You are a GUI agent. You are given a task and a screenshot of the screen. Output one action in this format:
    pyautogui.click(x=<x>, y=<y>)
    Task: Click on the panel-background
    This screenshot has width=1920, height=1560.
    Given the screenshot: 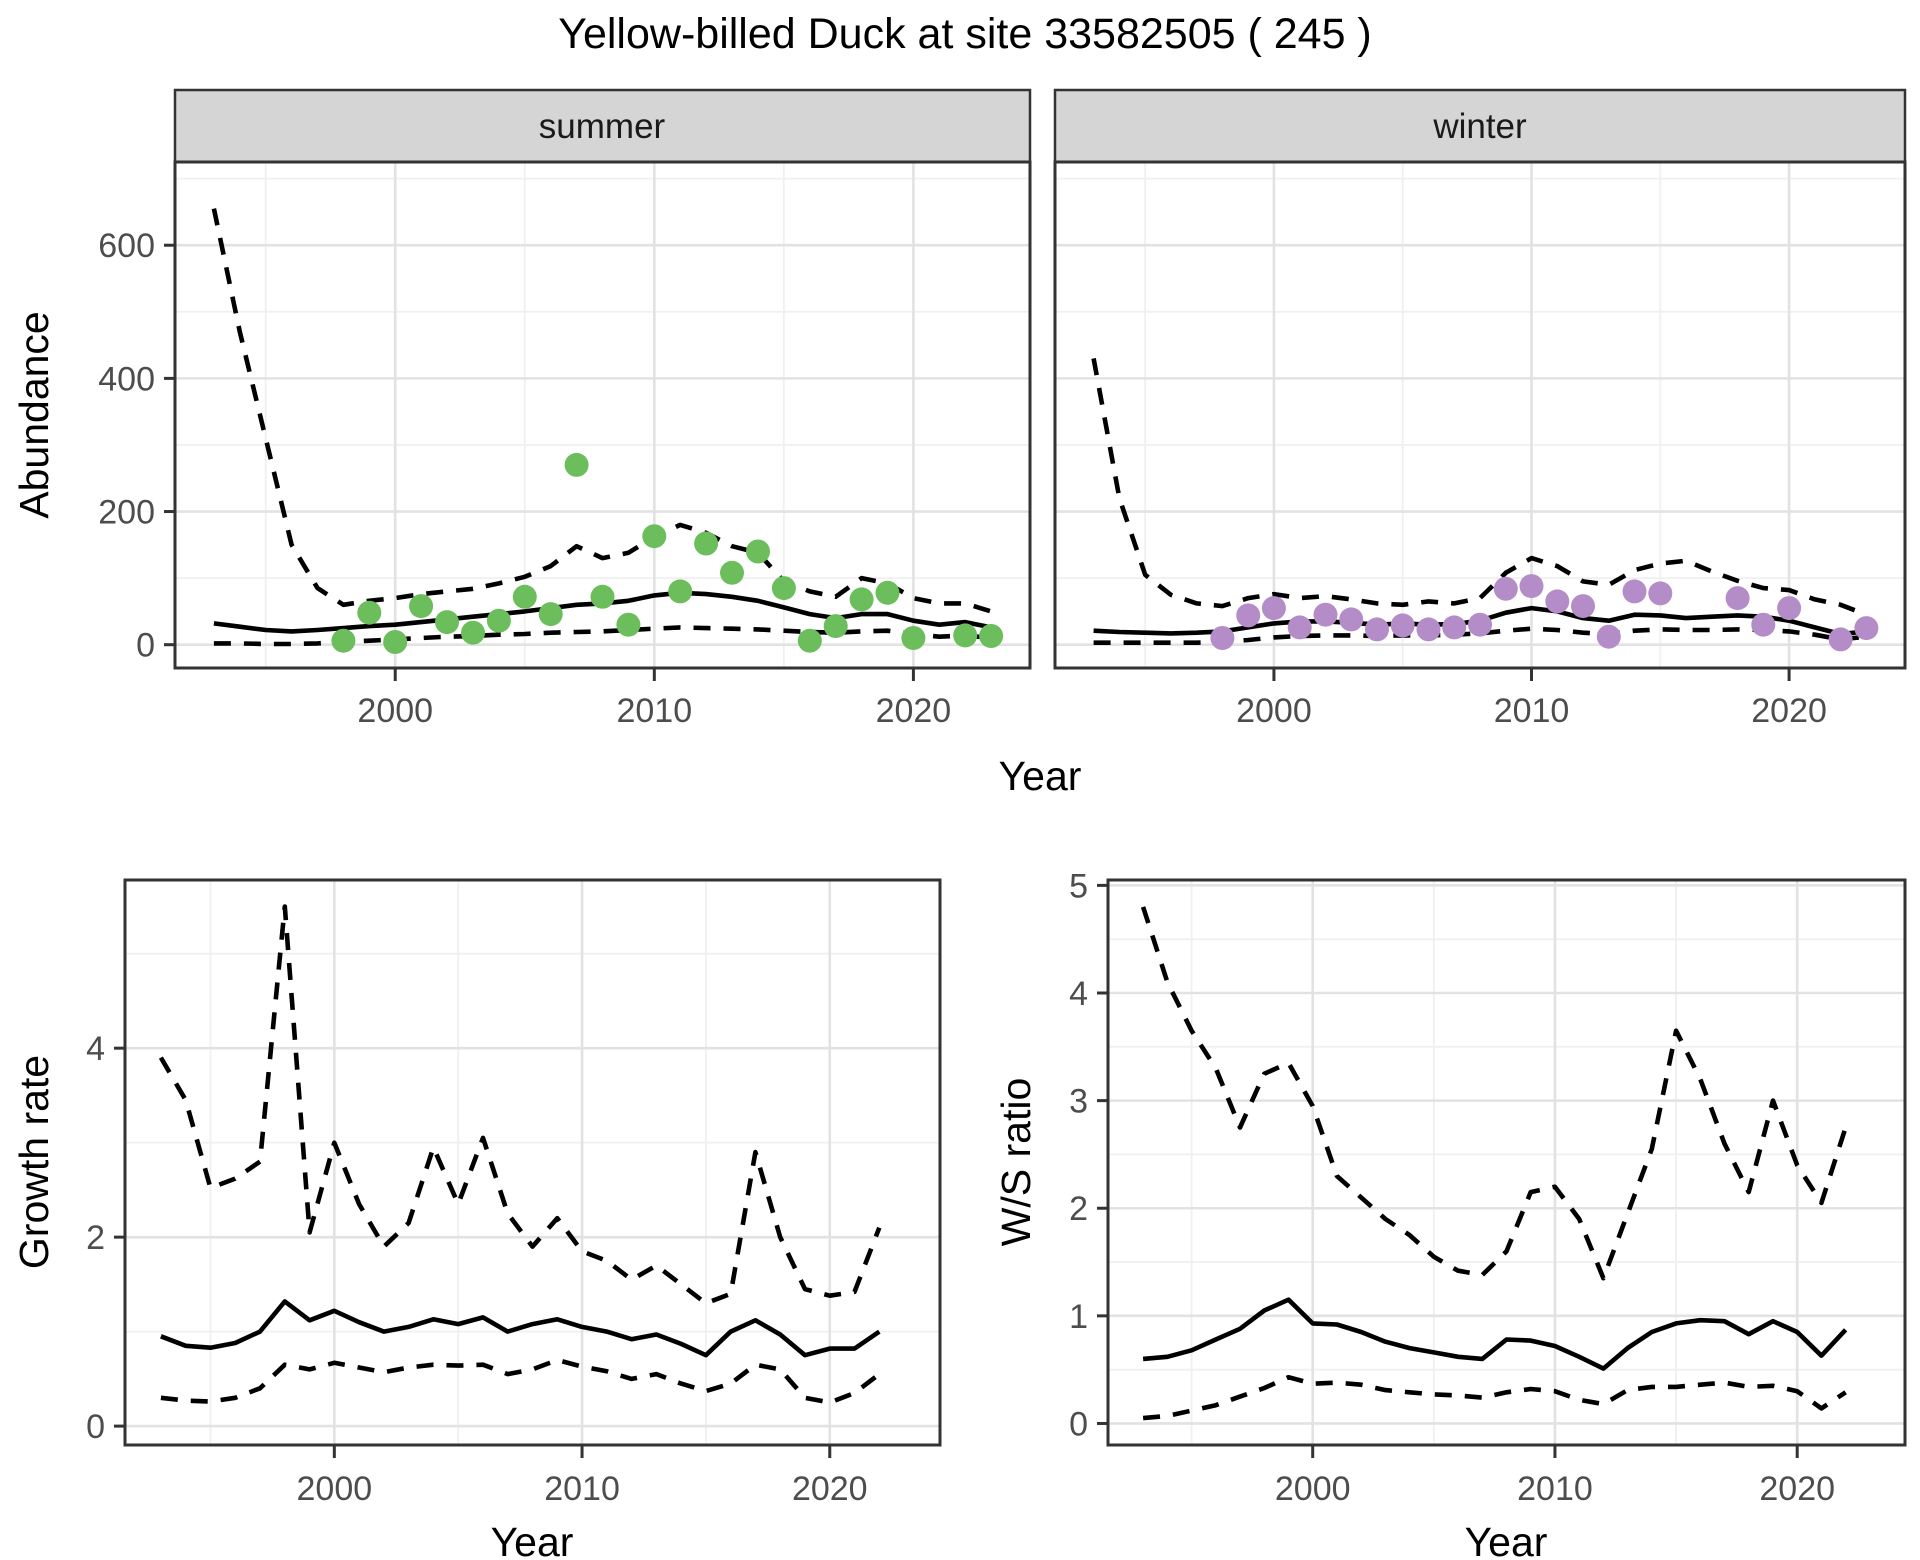 What is the action you would take?
    pyautogui.click(x=1480, y=415)
    